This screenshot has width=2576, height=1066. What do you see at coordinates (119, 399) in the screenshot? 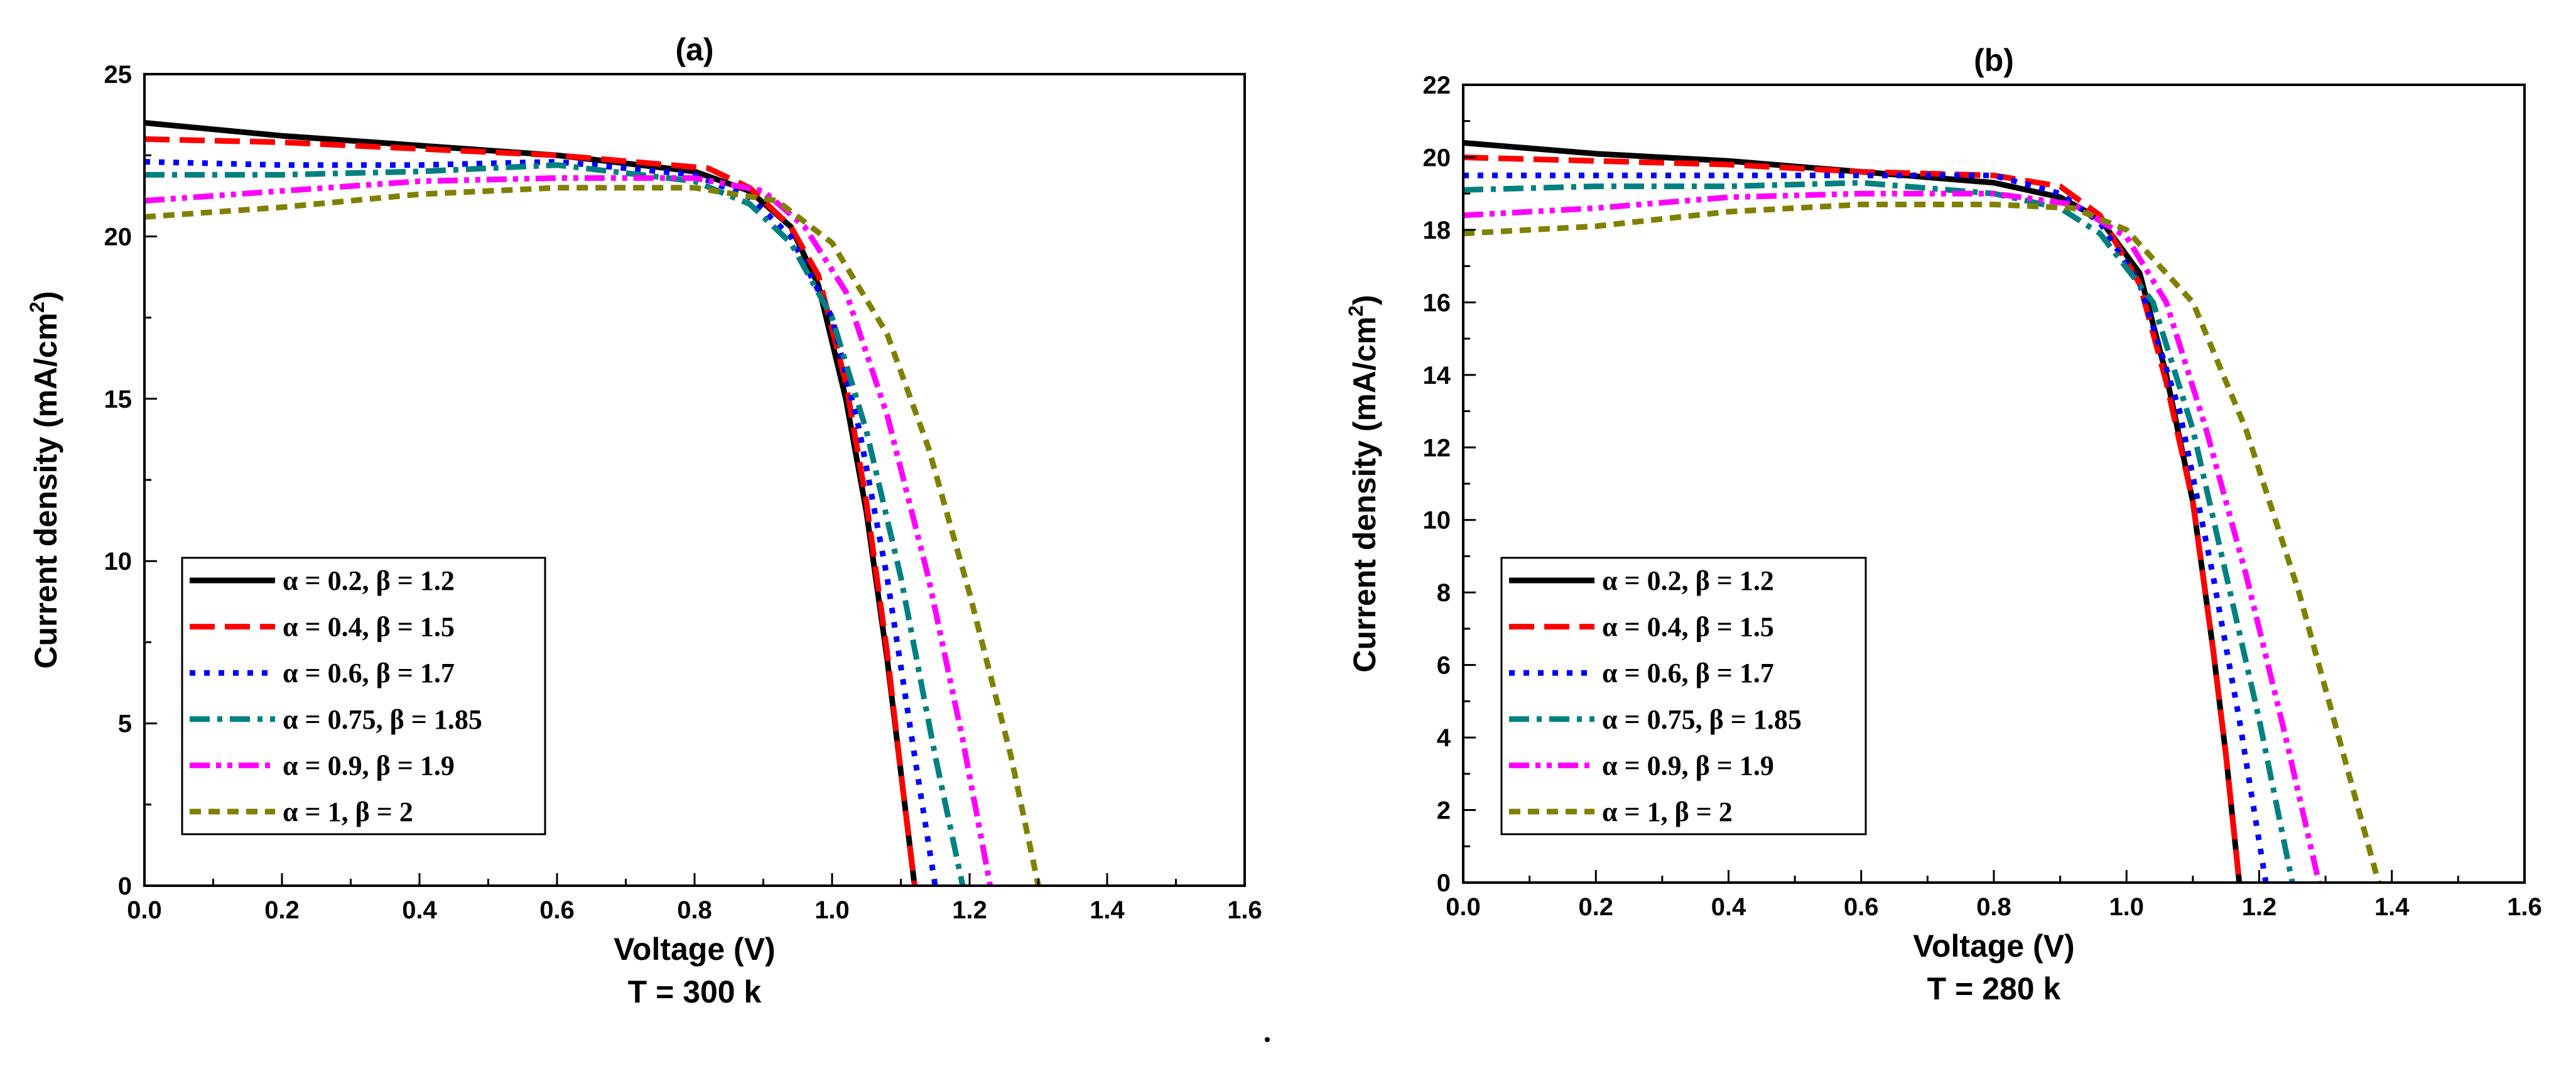
I see `y-tick-label: 15` at bounding box center [119, 399].